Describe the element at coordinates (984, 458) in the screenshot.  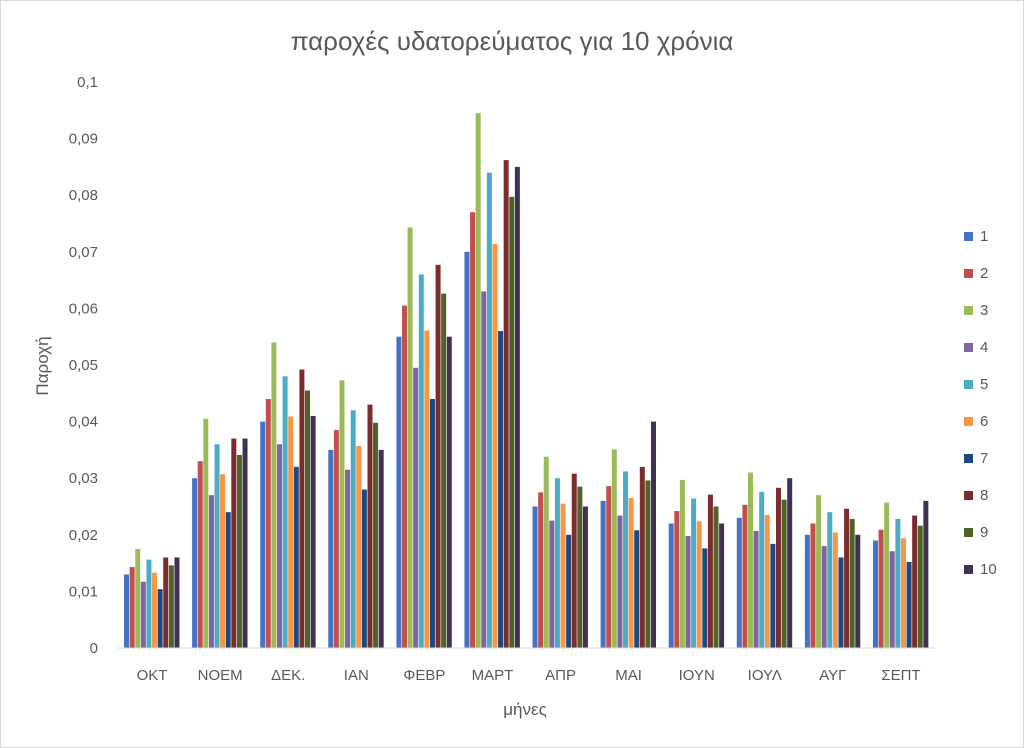
I see `legend-label: 7` at that location.